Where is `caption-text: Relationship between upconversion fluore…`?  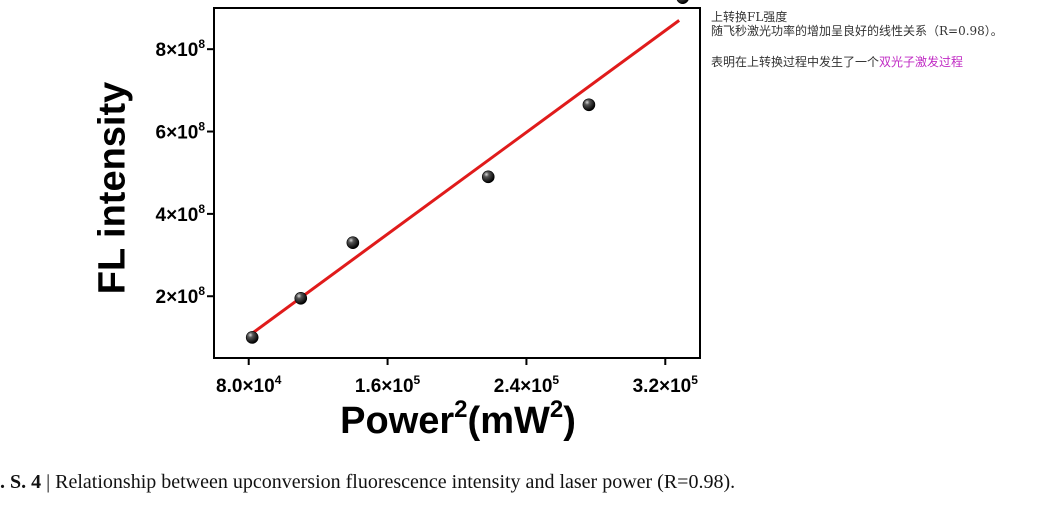
caption-text: Relationship between upconversion fluore… is located at coordinates (395, 482).